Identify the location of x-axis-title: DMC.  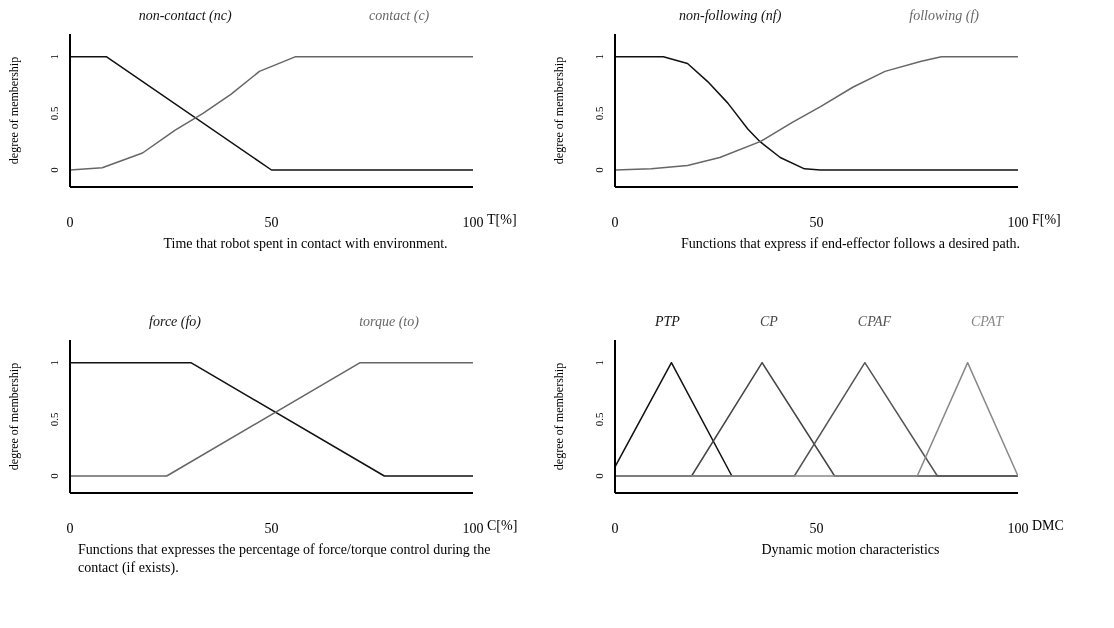
(1048, 525).